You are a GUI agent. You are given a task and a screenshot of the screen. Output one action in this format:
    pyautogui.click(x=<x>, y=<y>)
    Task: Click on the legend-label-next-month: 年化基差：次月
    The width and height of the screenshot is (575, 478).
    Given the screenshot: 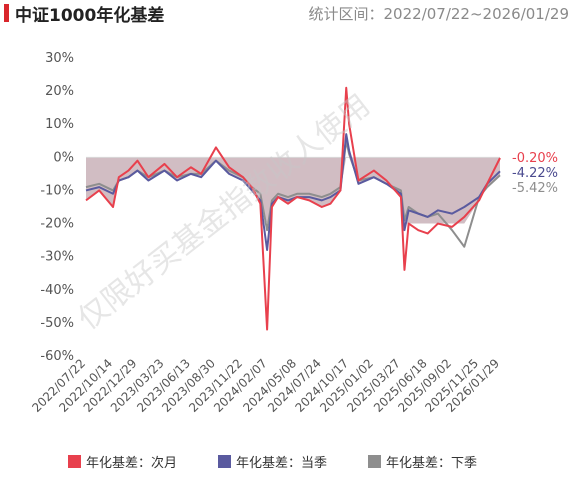 What is the action you would take?
    pyautogui.click(x=132, y=463)
    